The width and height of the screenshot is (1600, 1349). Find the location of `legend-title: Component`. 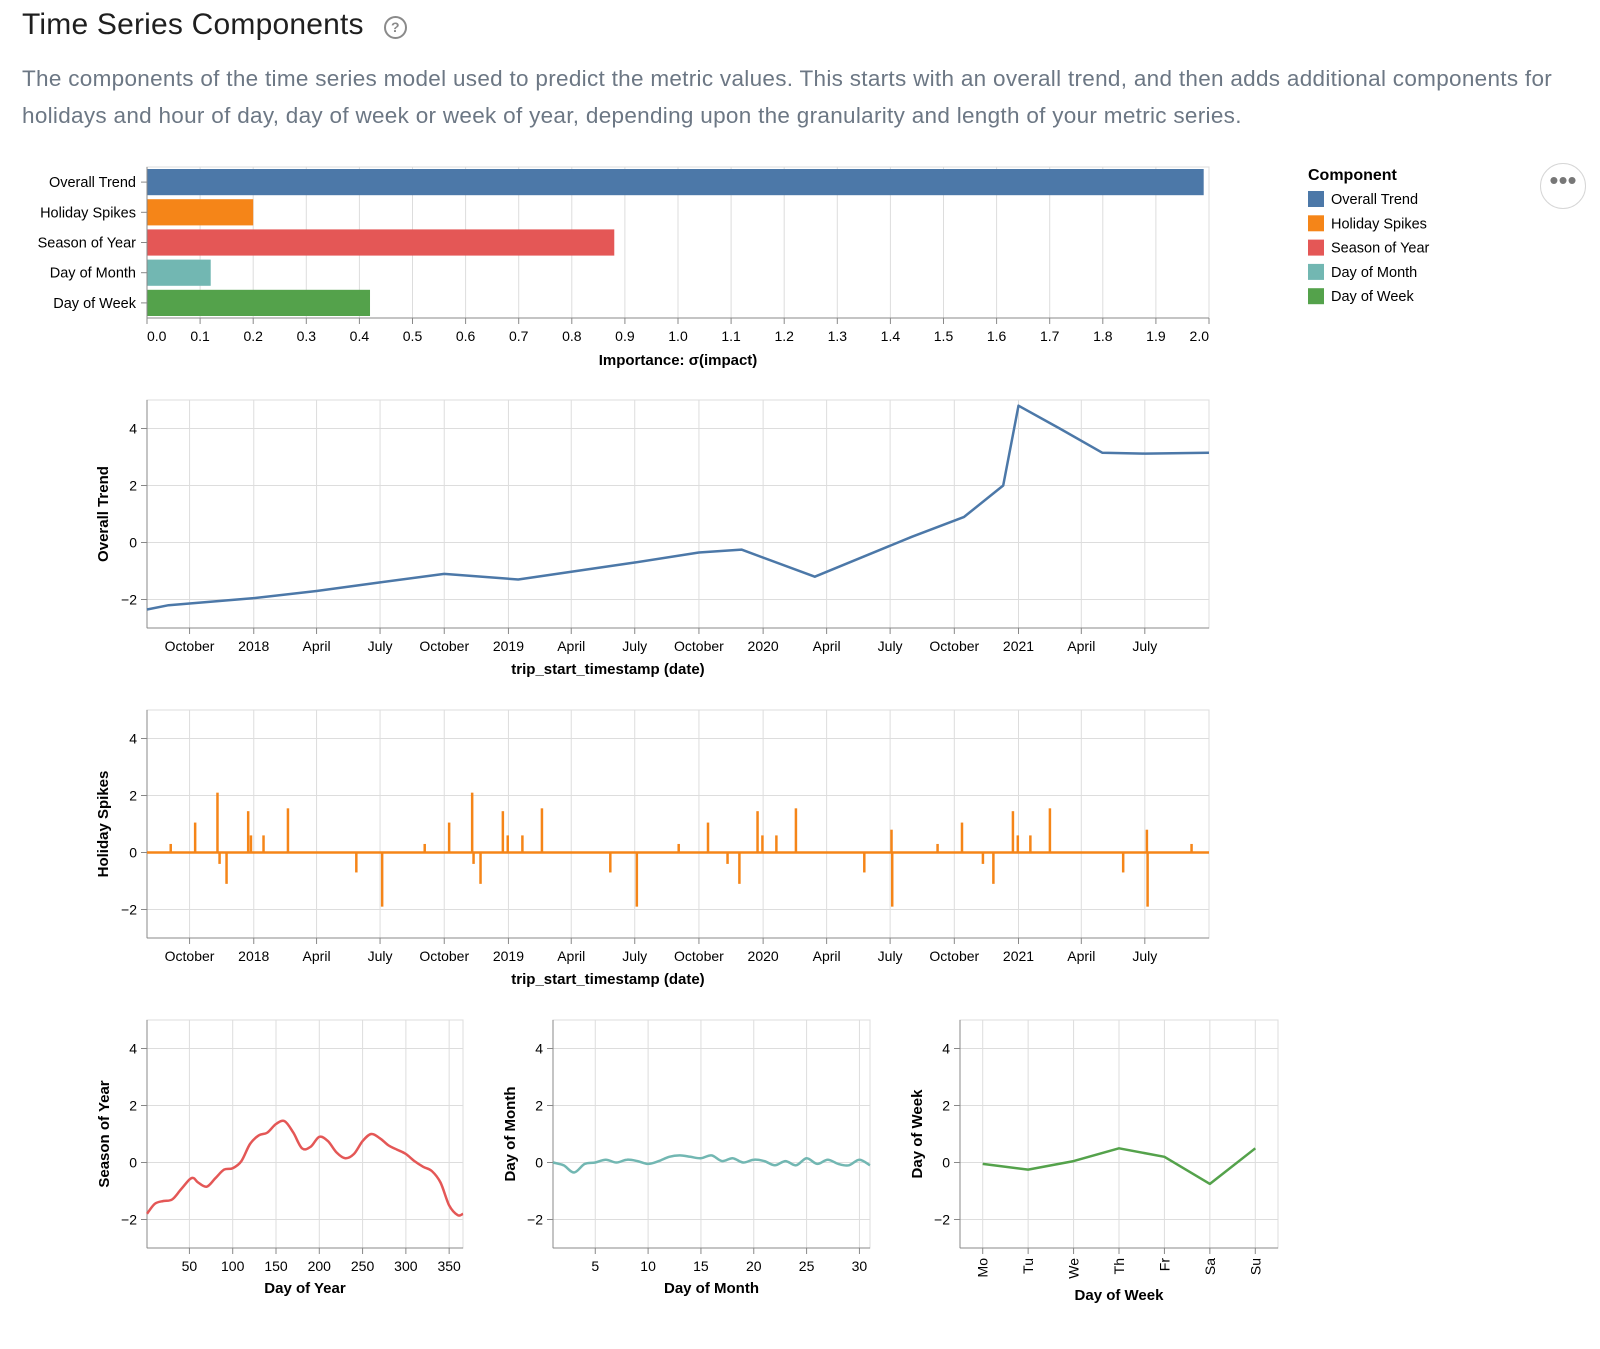

legend-title: Component is located at coordinates (1353, 175).